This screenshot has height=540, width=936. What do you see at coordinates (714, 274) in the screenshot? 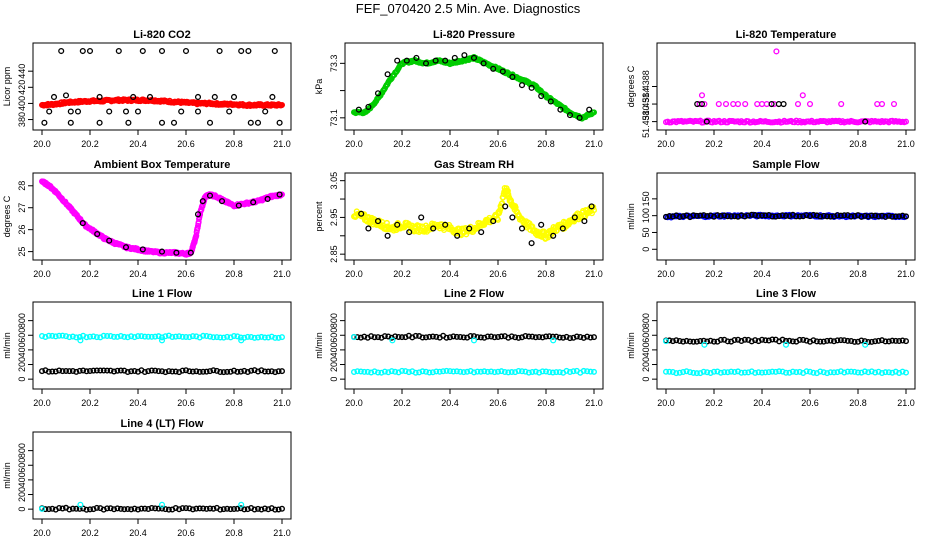
I see `x-tick-label: 20.2` at bounding box center [714, 274].